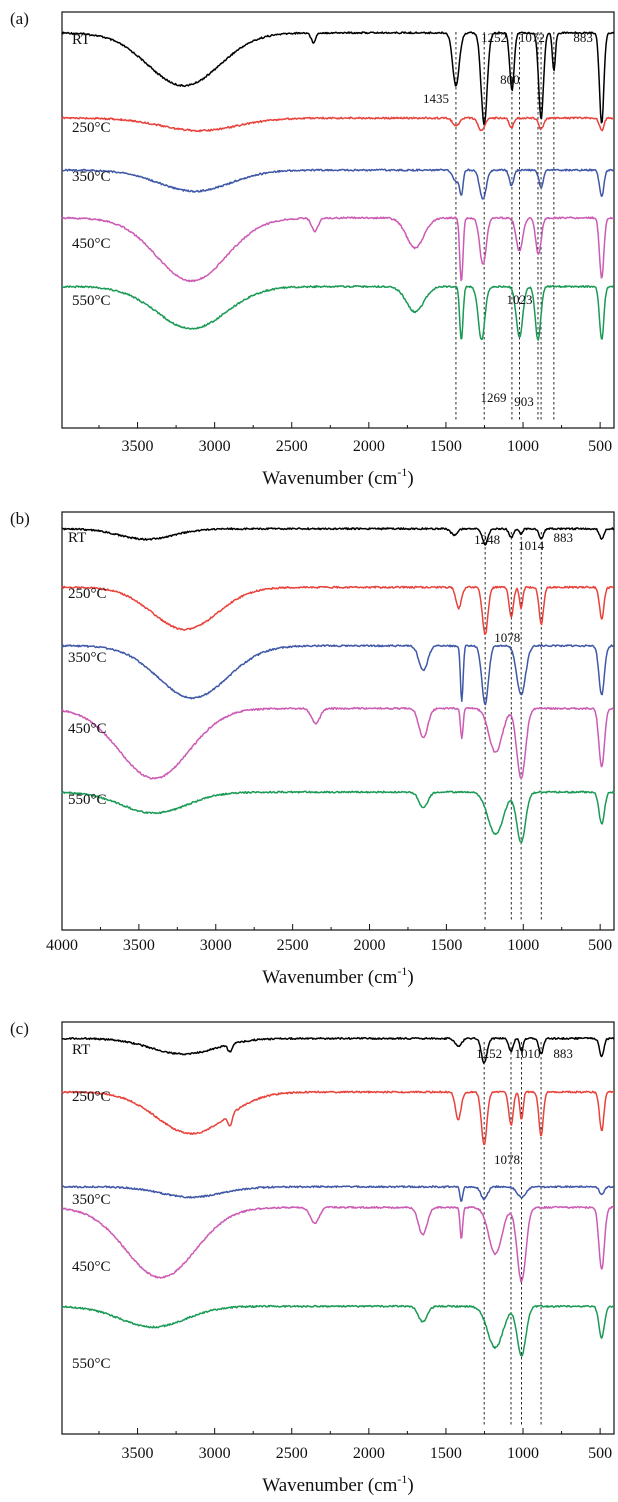 The image size is (618, 1502). Describe the element at coordinates (62, 945) in the screenshot. I see `x-tick-label: 4000` at that location.